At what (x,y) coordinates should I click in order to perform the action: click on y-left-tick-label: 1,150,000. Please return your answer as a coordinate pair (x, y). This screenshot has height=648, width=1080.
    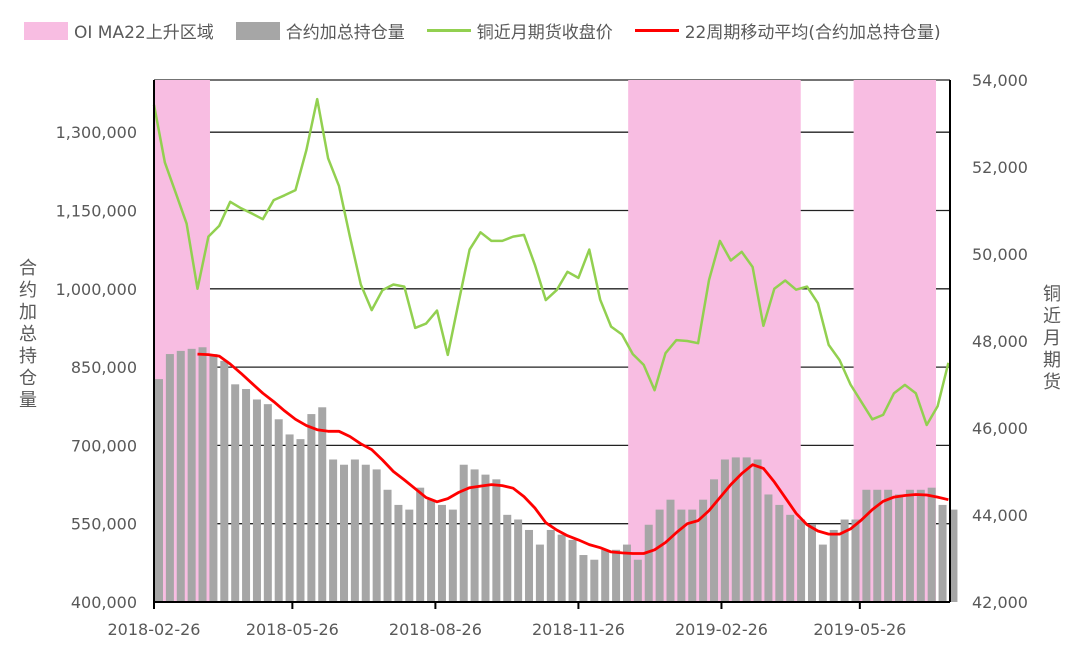
    Looking at the image, I should click on (96, 211).